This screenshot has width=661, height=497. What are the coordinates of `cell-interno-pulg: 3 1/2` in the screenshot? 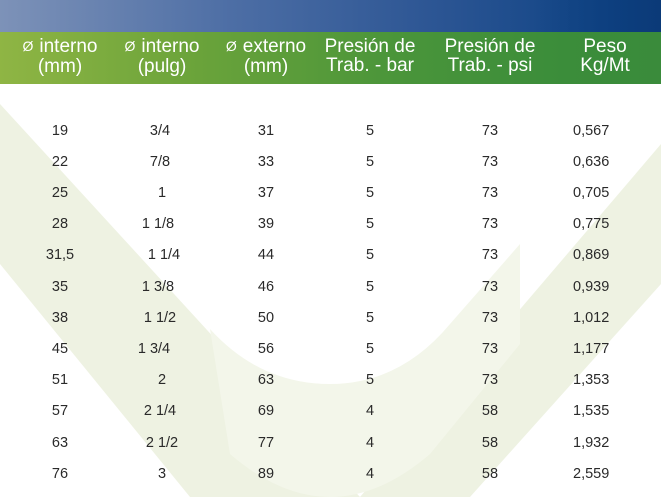 It's located at (162, 493).